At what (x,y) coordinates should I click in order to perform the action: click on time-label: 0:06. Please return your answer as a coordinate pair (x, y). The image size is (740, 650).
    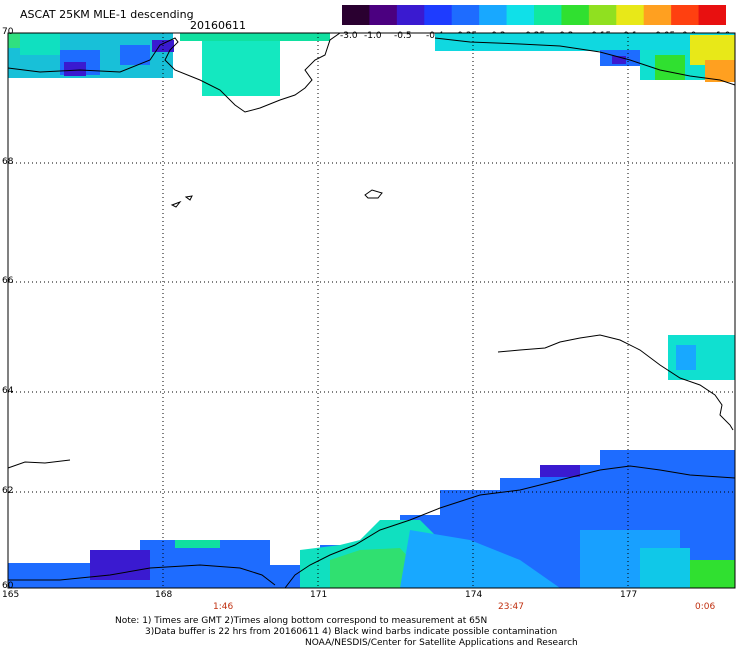
    Looking at the image, I should click on (705, 607).